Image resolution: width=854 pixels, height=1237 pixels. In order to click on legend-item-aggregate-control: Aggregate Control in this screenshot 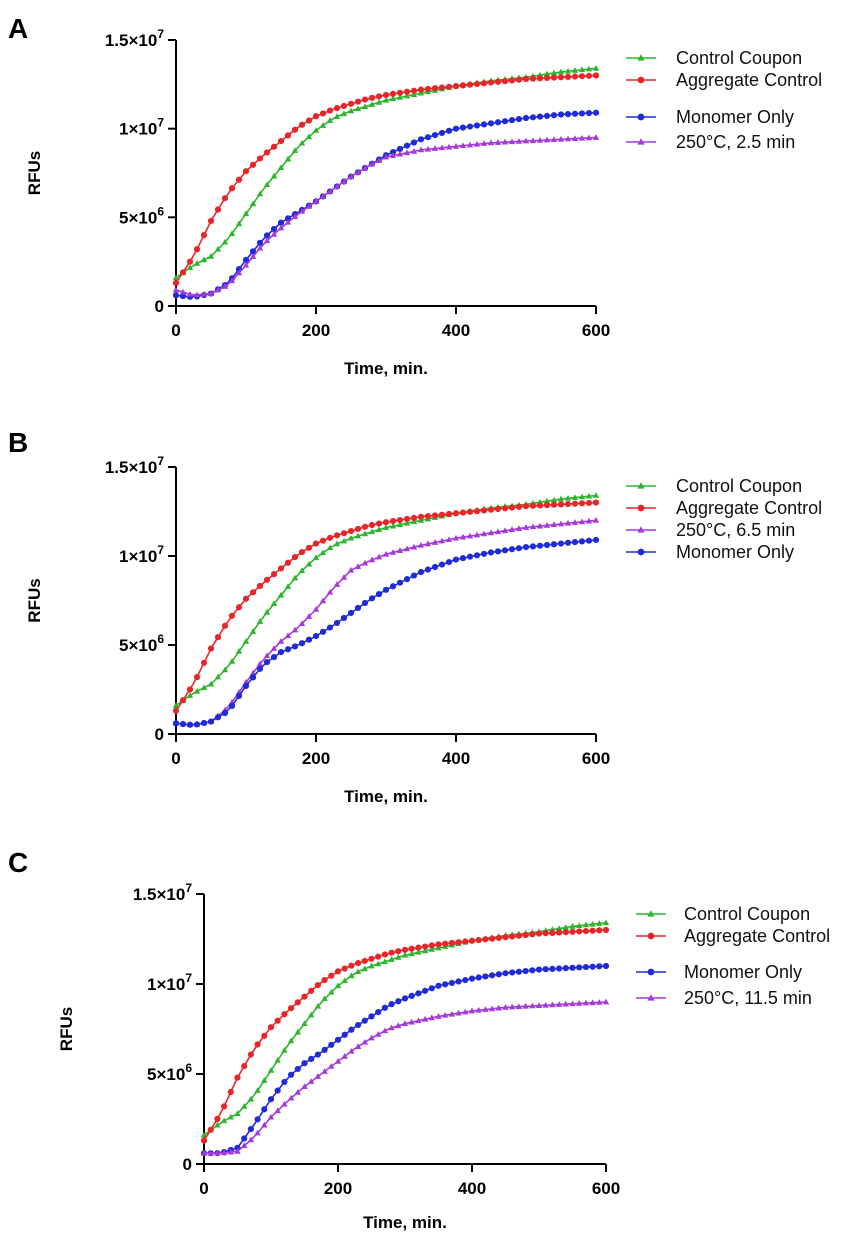, I will do `click(733, 936)`.